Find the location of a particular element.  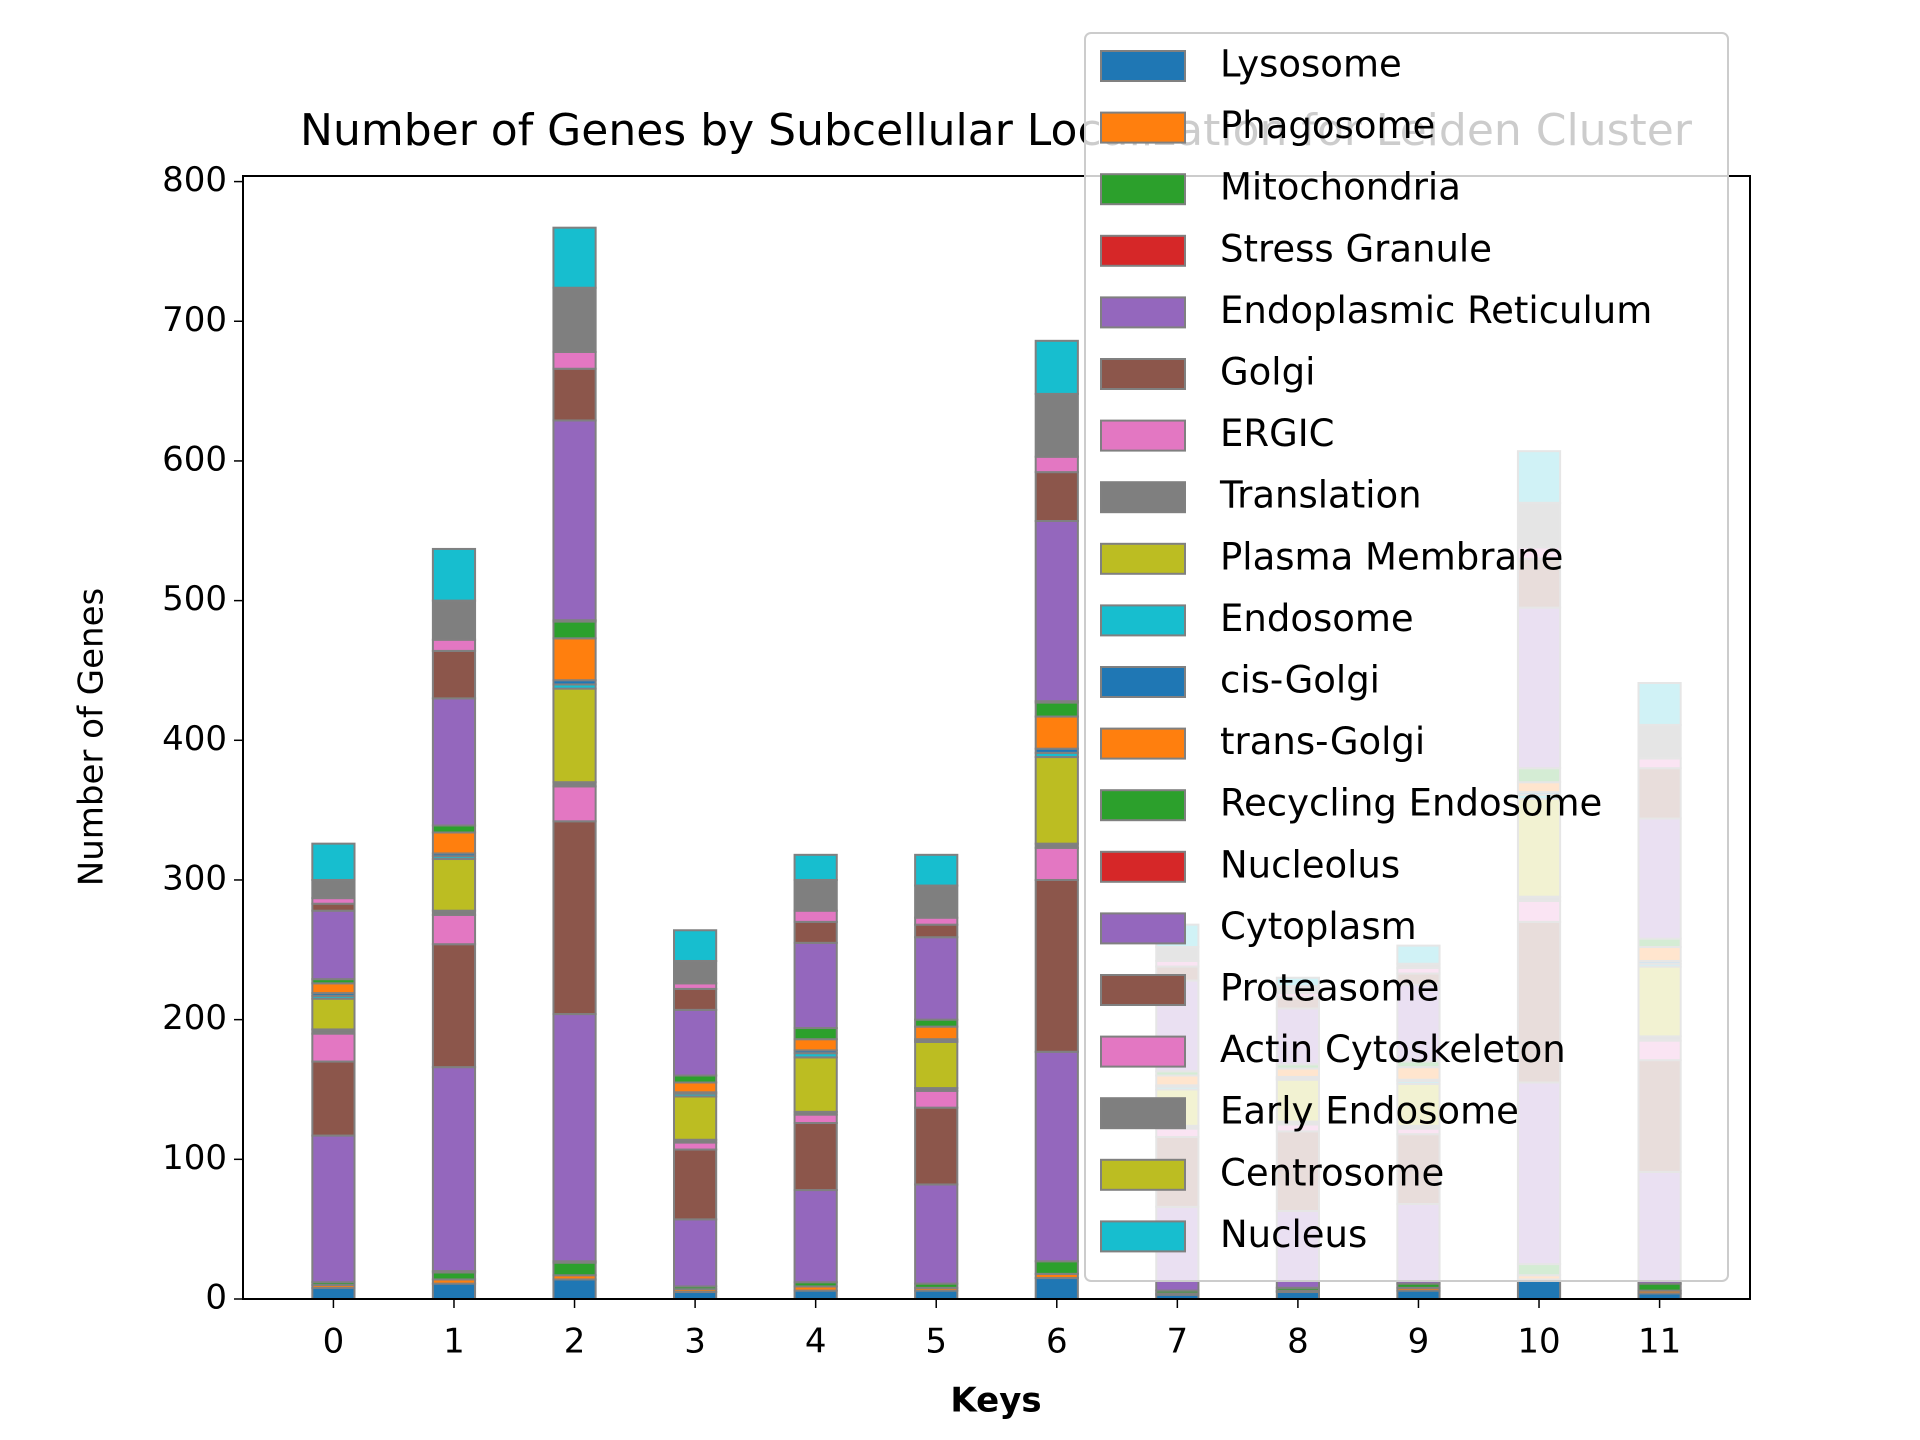

legend-label: Plasma Membrane is located at coordinates (1391, 556).